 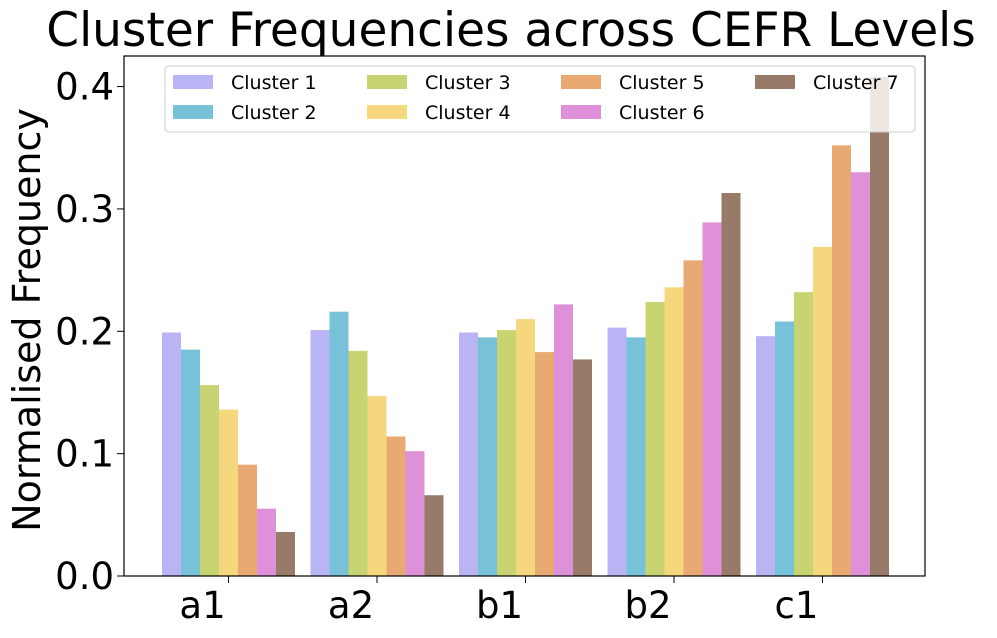 What do you see at coordinates (499, 605) in the screenshot?
I see `x-tick-label-b1: b1` at bounding box center [499, 605].